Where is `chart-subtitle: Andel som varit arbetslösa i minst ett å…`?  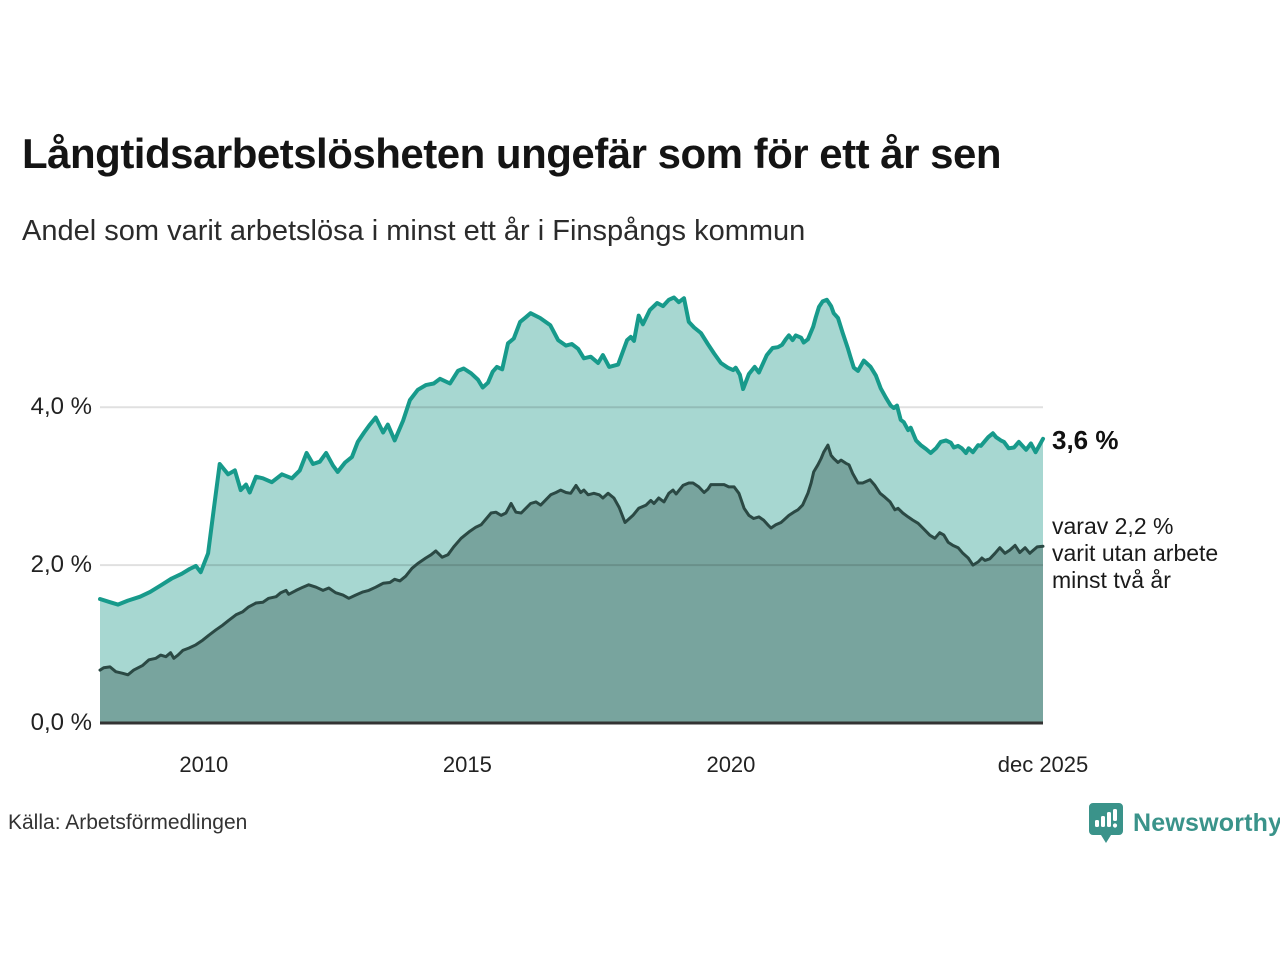
chart-subtitle: Andel som varit arbetslösa i minst ett å… is located at coordinates (414, 231).